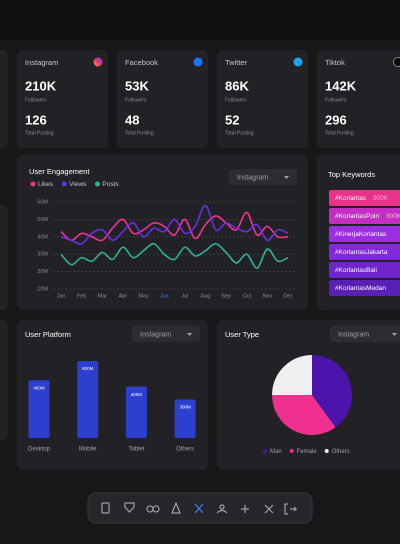 This screenshot has height=544, width=400. What do you see at coordinates (105, 508) in the screenshot?
I see `icon-document` at bounding box center [105, 508].